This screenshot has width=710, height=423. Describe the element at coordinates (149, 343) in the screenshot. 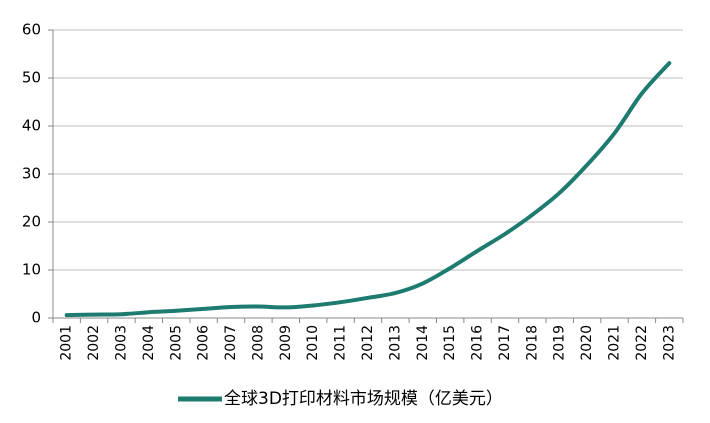

I see `x-tick-label: 2004` at that location.